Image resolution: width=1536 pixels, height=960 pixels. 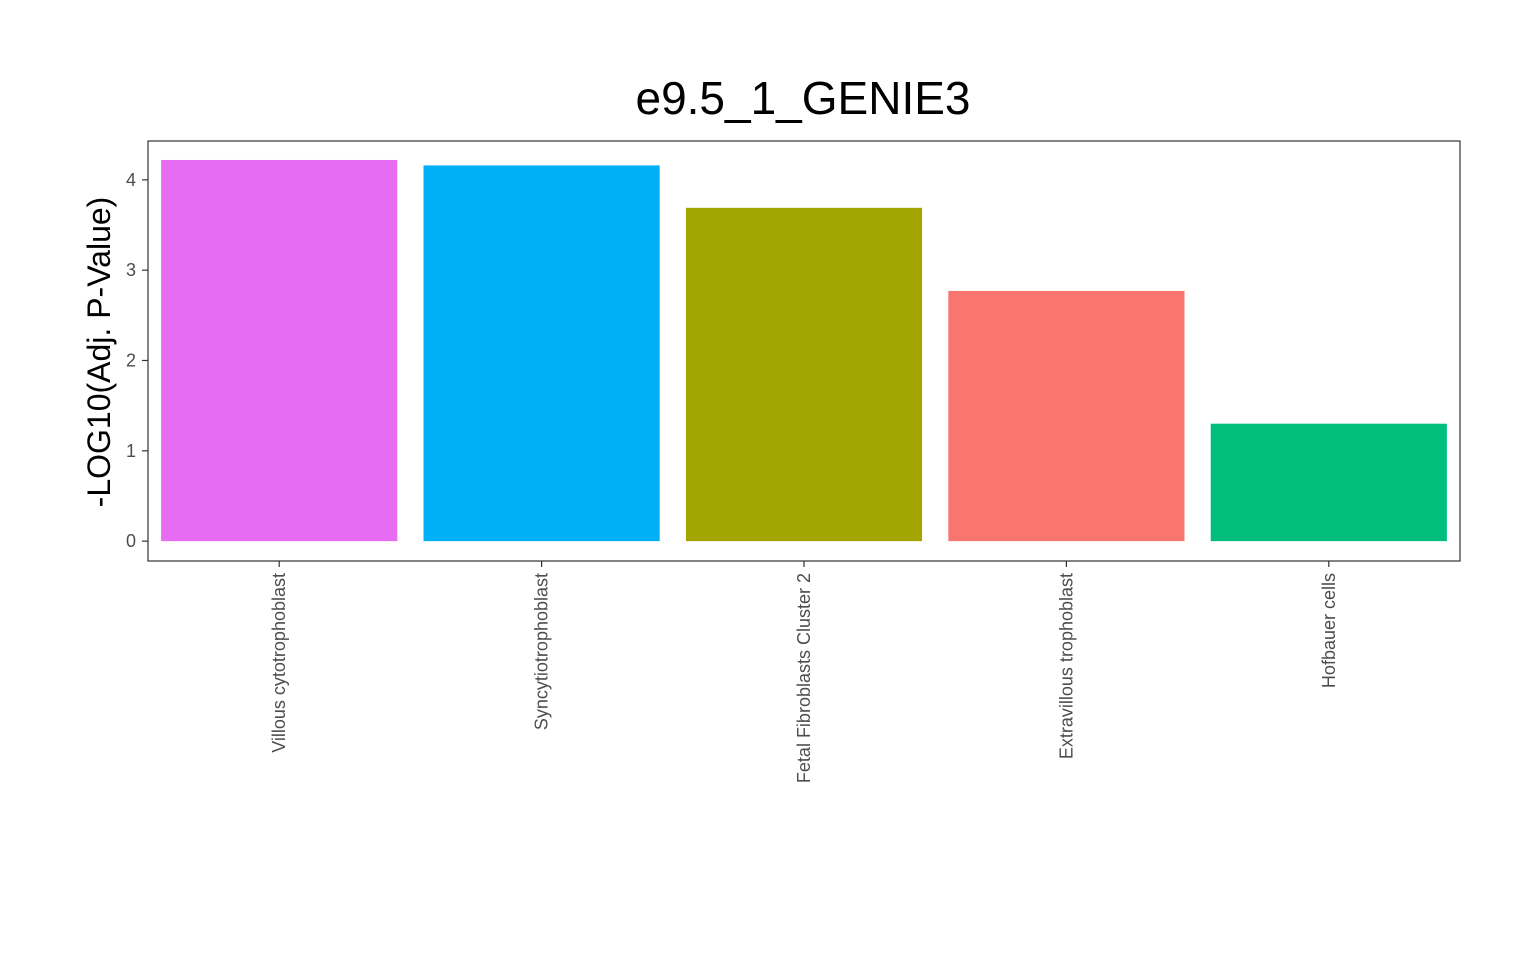 I want to click on y-axis-label: -LOG10(Adj. P-Value), so click(x=99, y=352).